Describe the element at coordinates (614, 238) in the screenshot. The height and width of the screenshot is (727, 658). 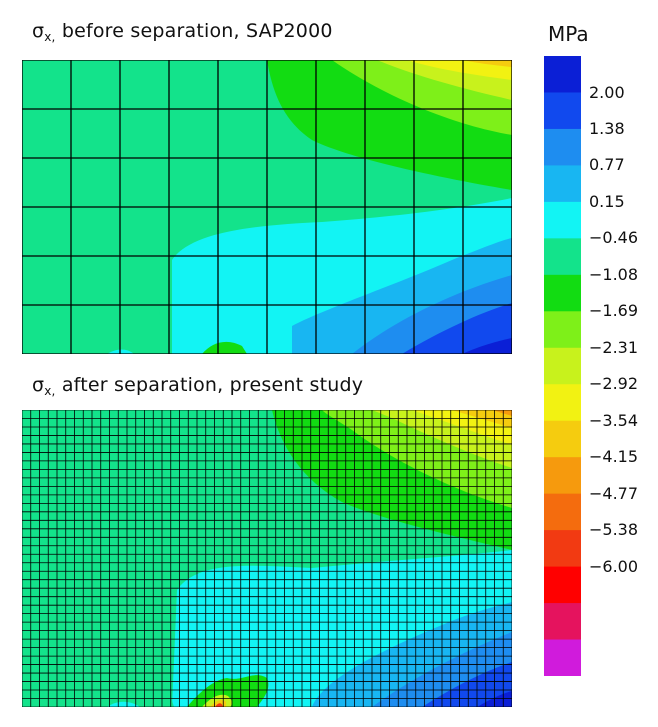
I see `colorbar-tick-label: −0.46` at that location.